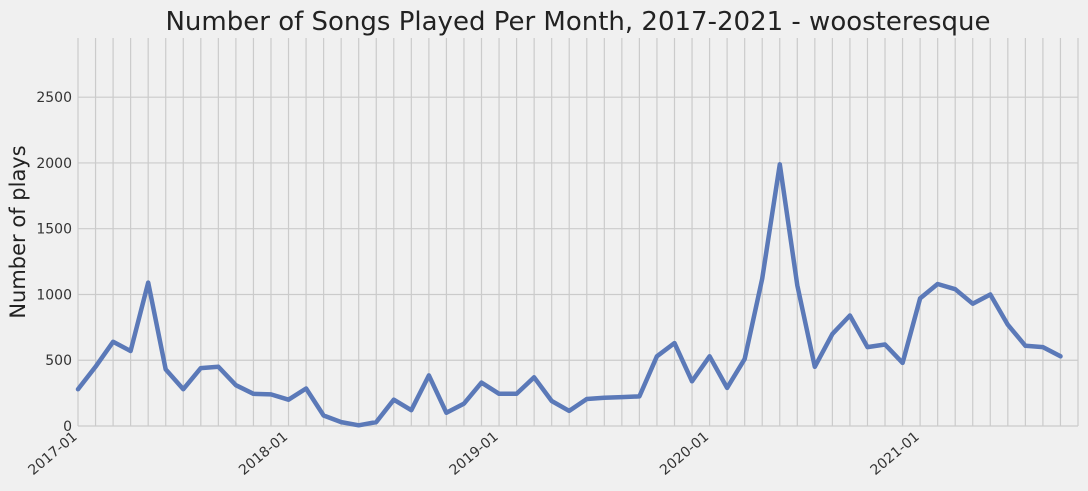 Image resolution: width=1088 pixels, height=491 pixels. I want to click on y-tick-label: 1500, so click(54, 230).